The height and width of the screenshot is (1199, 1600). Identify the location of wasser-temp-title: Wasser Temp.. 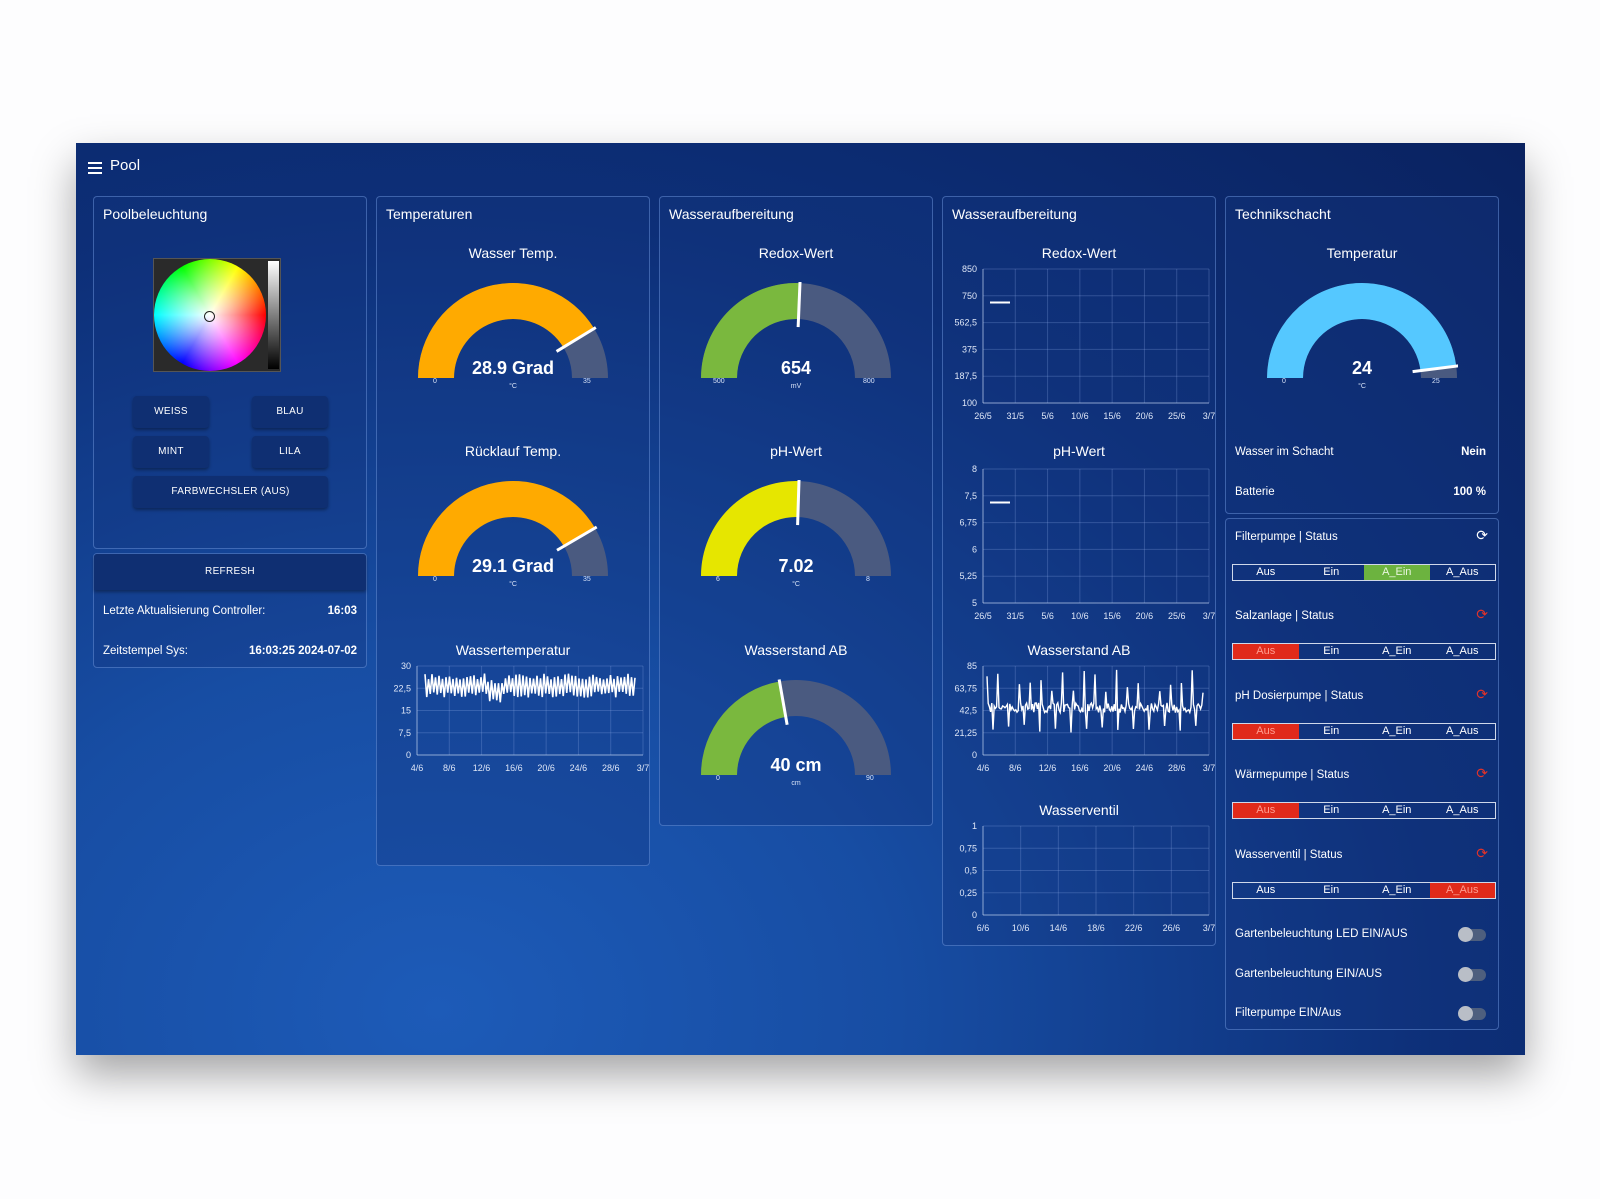
(513, 253).